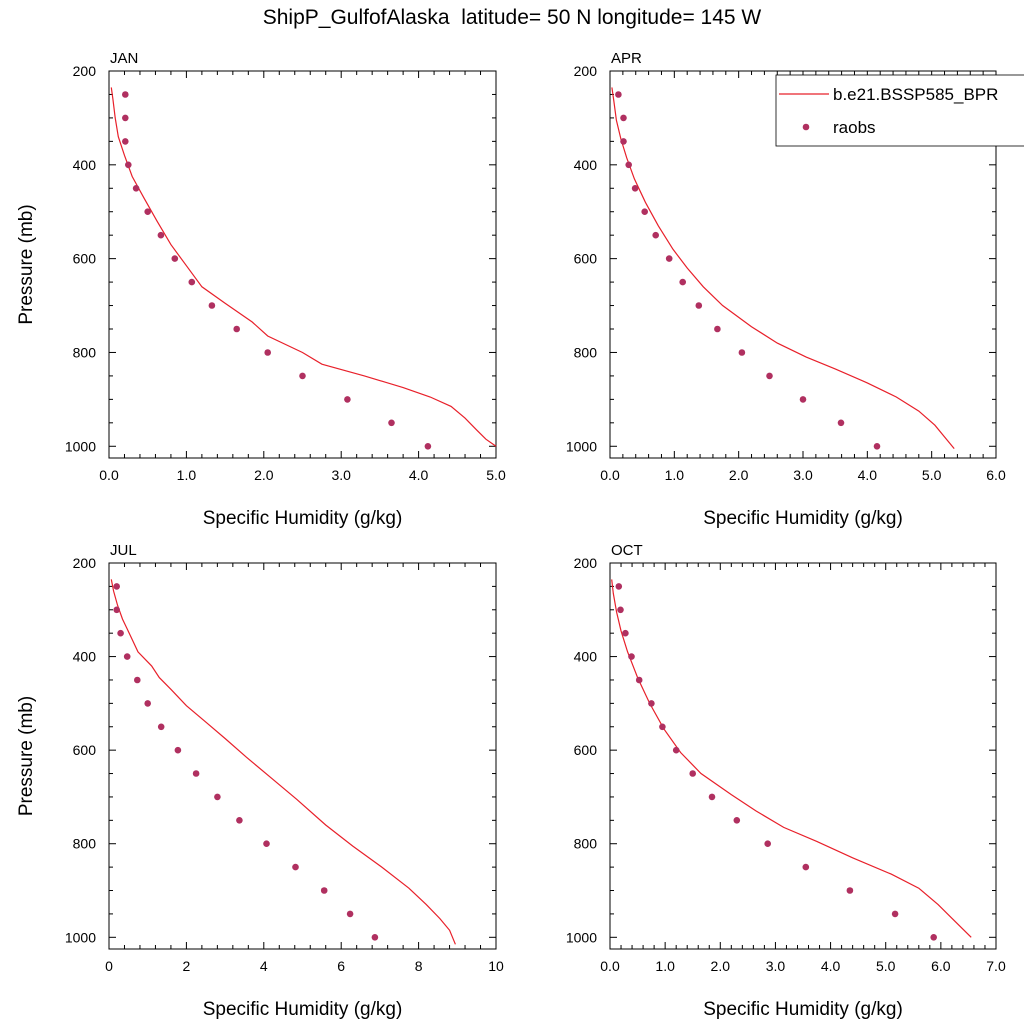  I want to click on x-tick-label: 0, so click(109, 966).